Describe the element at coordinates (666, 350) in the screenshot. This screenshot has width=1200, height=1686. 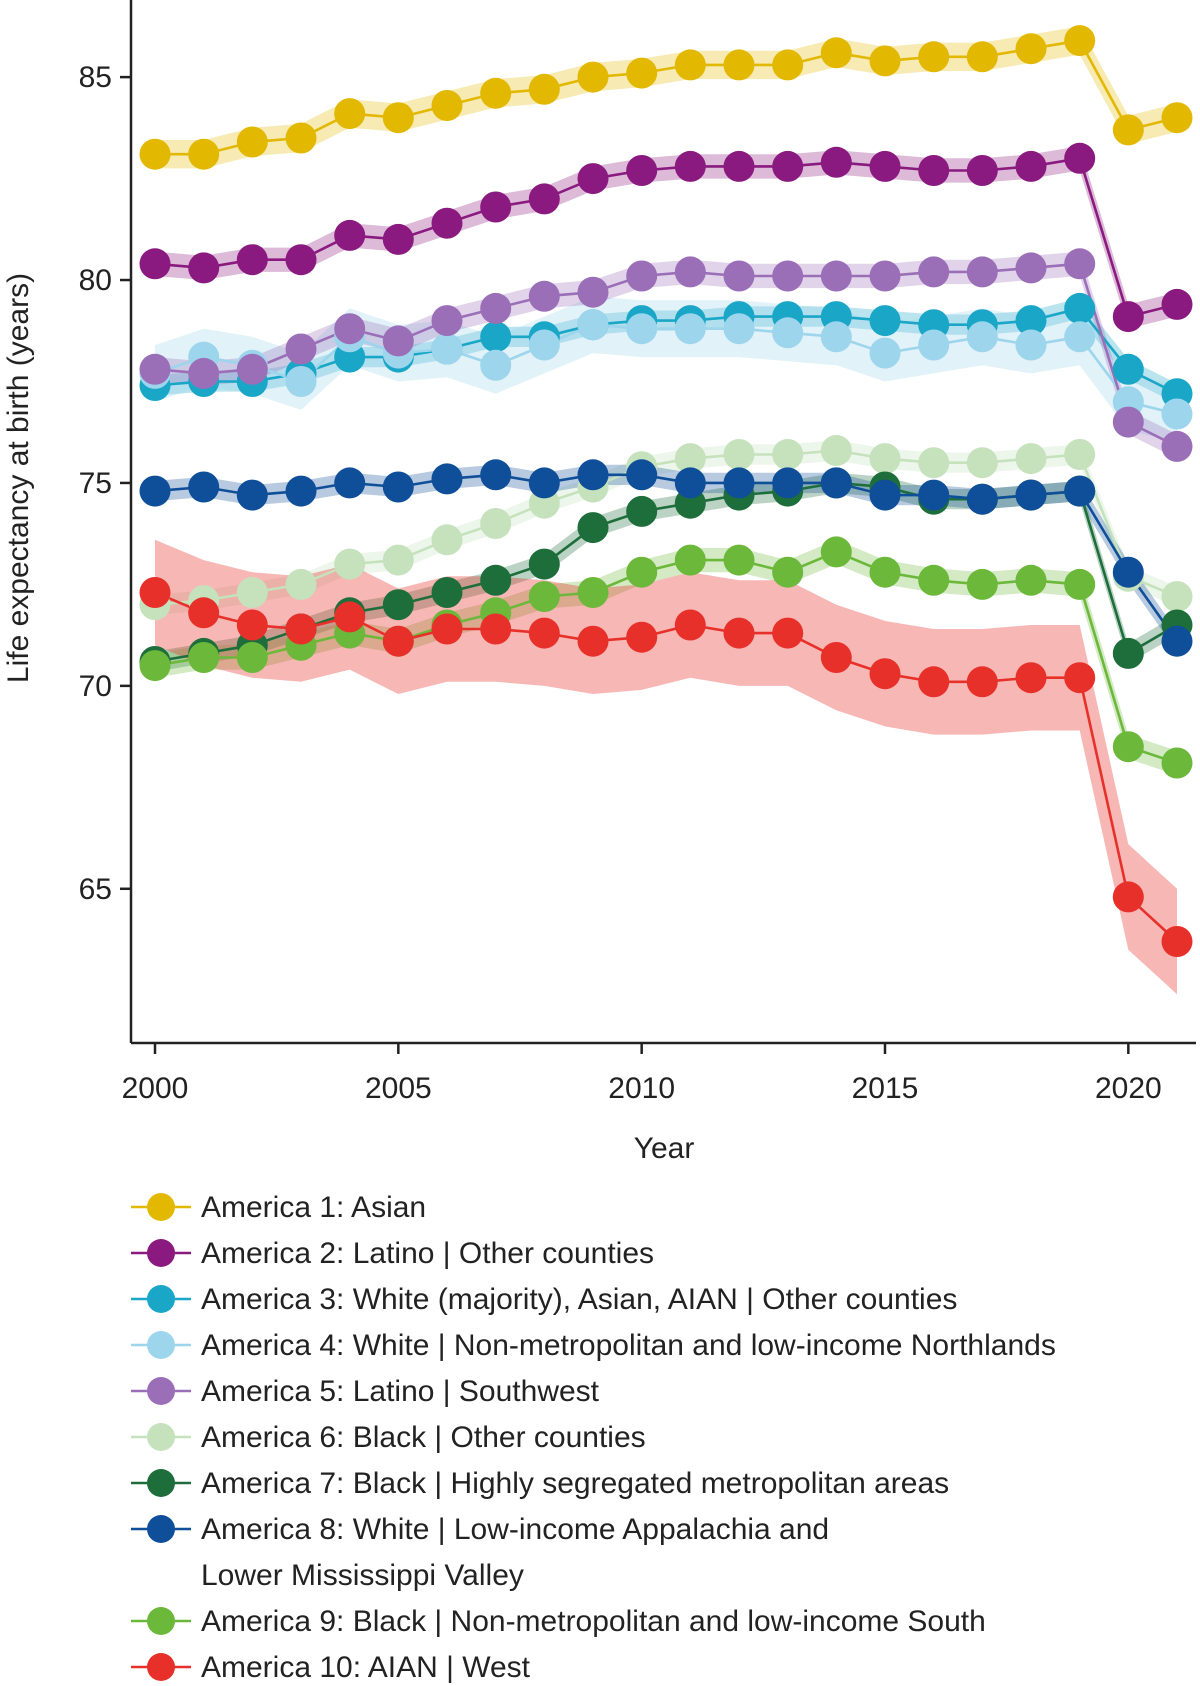
I see `series-3-line` at that location.